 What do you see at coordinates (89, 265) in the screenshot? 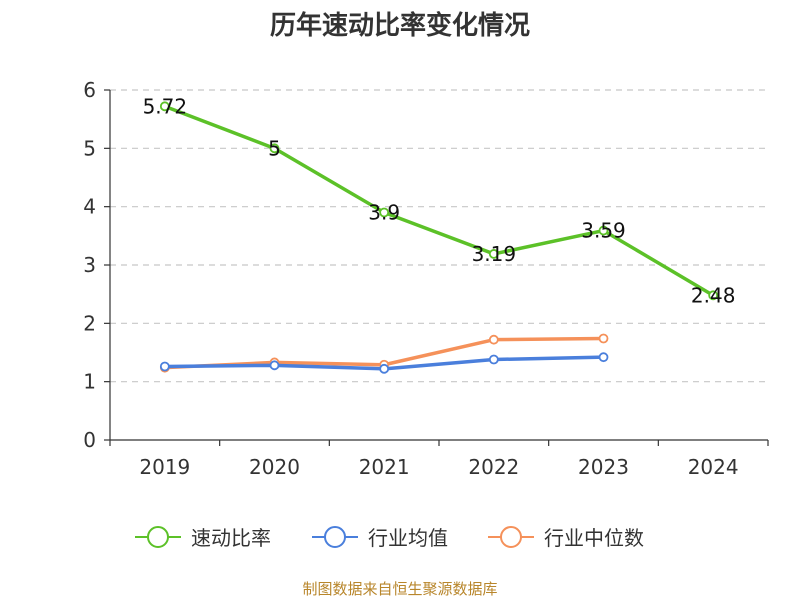
I see `y-tick-label: 3` at bounding box center [89, 265].